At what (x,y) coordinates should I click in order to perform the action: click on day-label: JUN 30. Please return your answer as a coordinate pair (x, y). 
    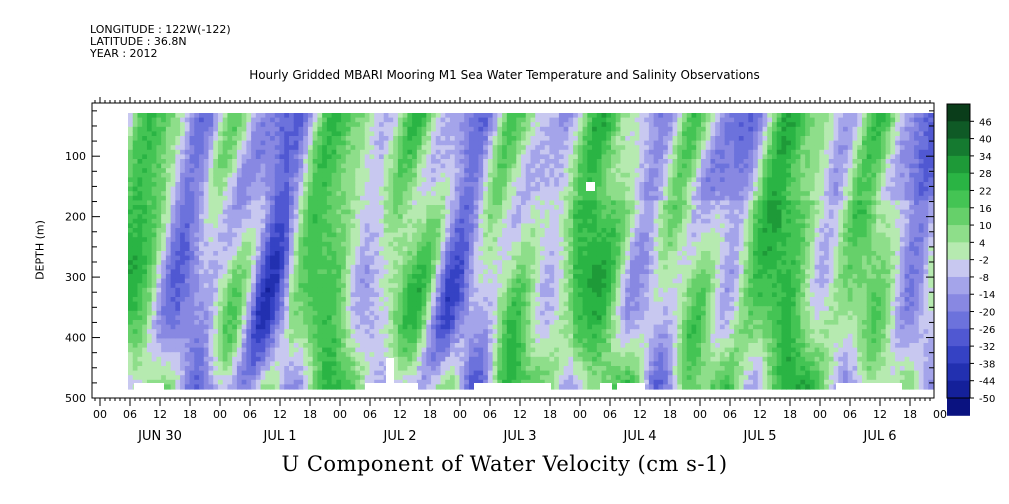
    Looking at the image, I should click on (159, 436).